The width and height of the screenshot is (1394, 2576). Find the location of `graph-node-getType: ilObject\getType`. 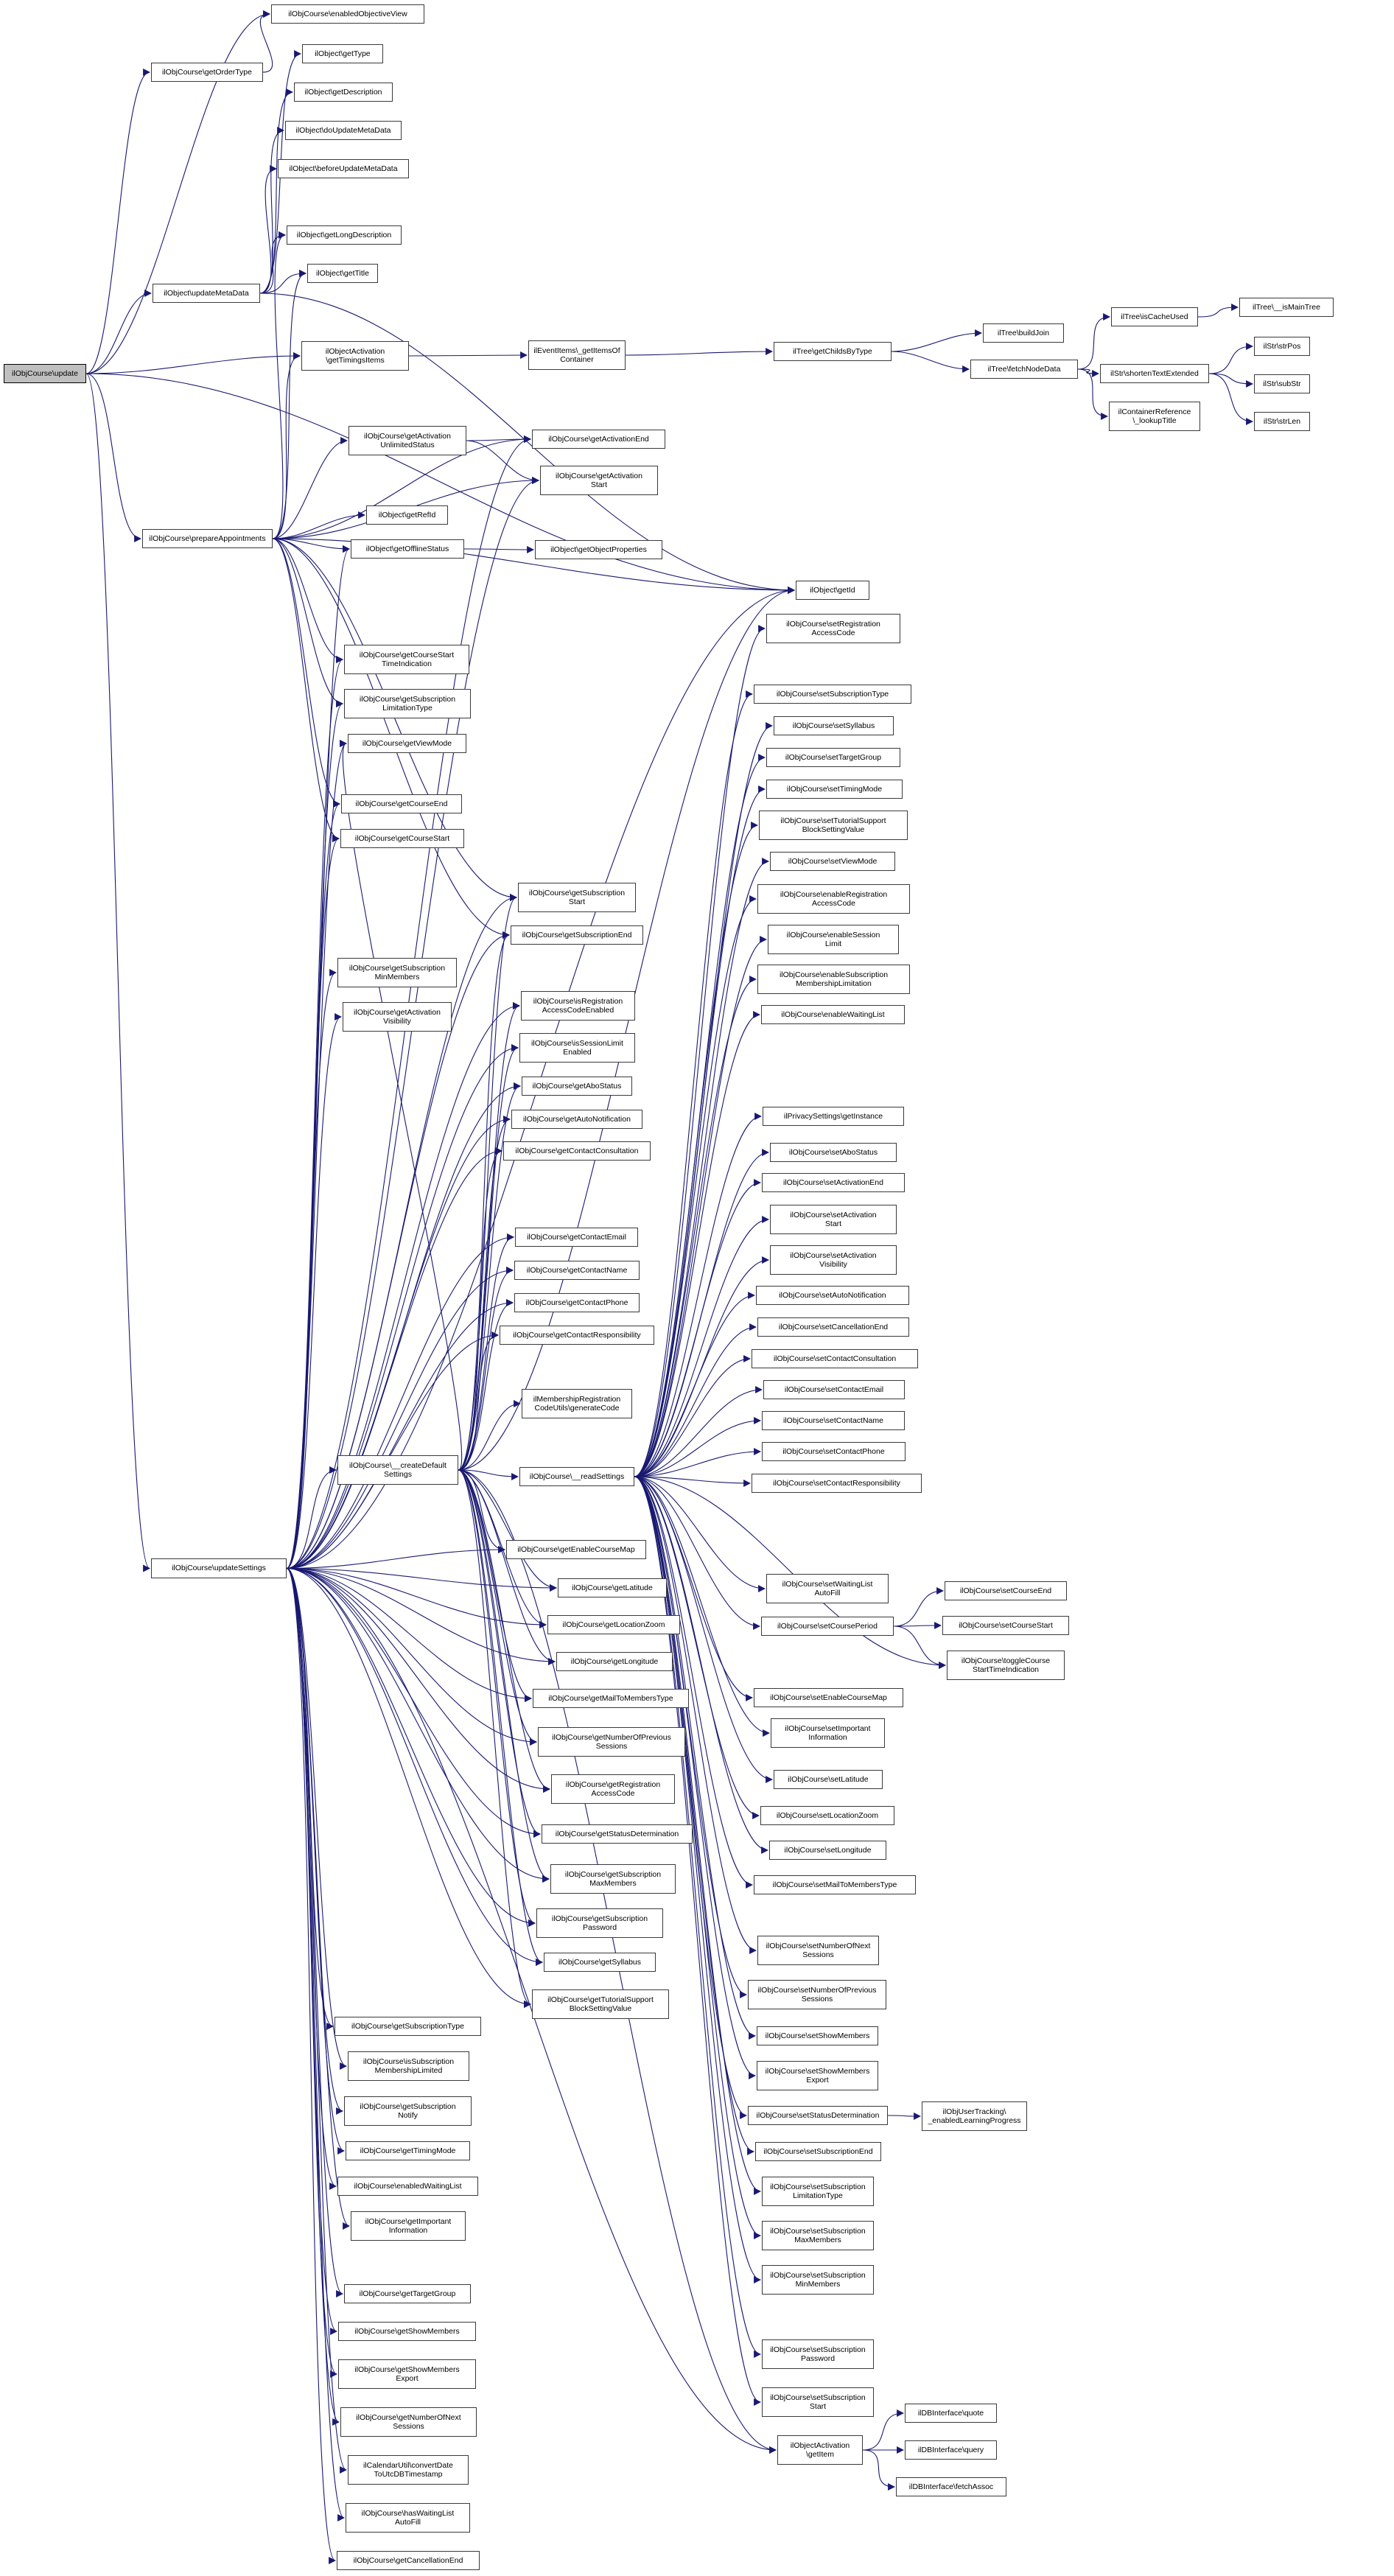

graph-node-getType: ilObject\getType is located at coordinates (342, 53).